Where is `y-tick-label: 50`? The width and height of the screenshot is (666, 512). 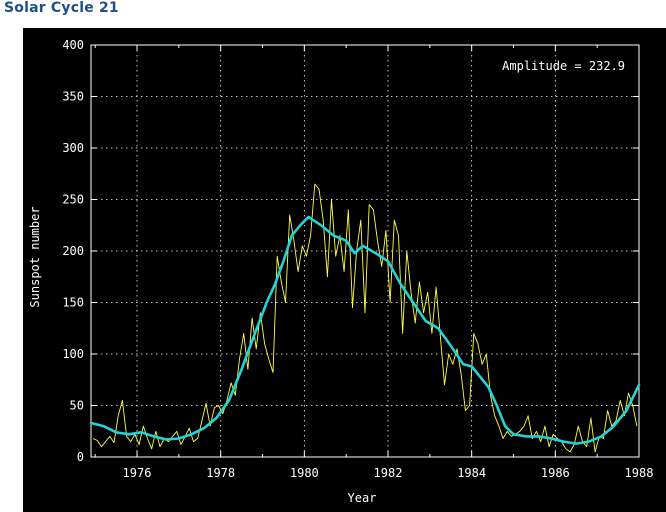 y-tick-label: 50 is located at coordinates (77, 406).